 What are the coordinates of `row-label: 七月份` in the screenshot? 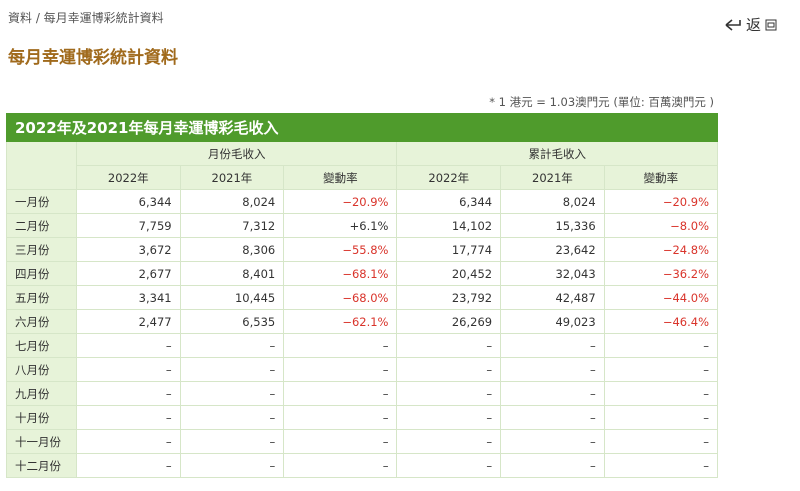 It's located at (41, 345).